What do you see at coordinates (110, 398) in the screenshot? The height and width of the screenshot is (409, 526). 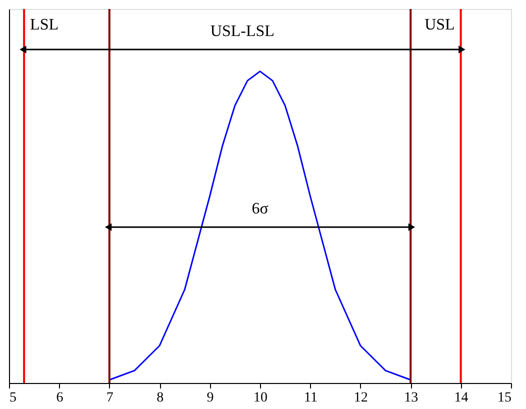 I see `x-tick-label: 7` at bounding box center [110, 398].